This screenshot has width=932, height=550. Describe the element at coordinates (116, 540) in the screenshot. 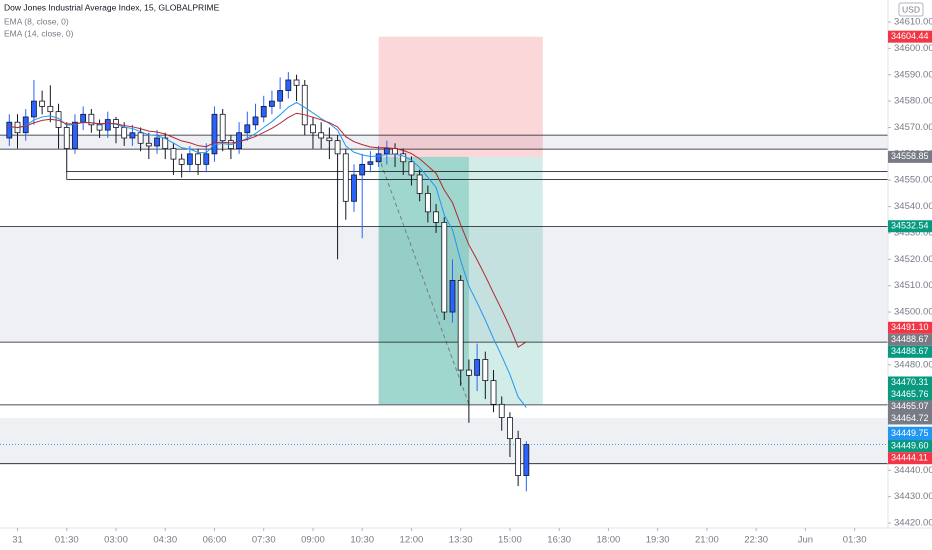

I see `x-tick-label: 03:00` at that location.